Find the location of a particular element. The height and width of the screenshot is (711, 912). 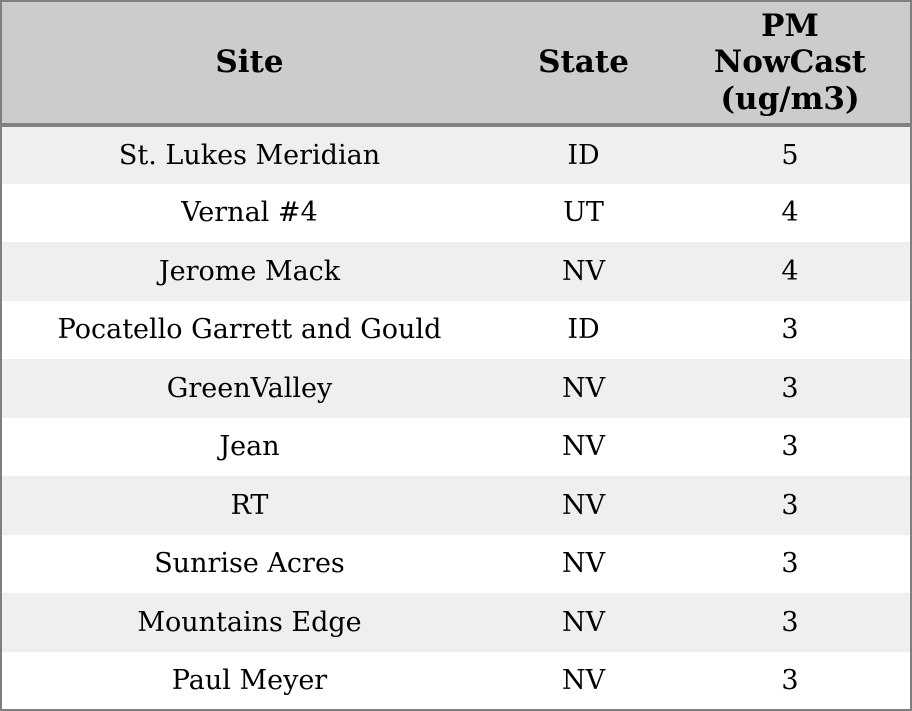

site-column-header: Site is located at coordinates (249, 64).